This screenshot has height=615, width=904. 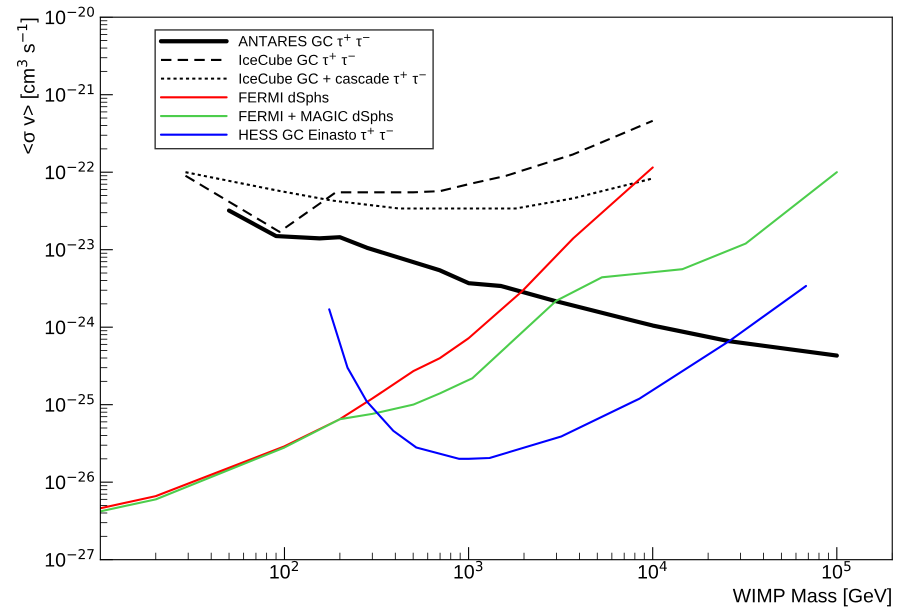 I want to click on x-tick-label: 10$^{5}$, so click(x=836, y=570).